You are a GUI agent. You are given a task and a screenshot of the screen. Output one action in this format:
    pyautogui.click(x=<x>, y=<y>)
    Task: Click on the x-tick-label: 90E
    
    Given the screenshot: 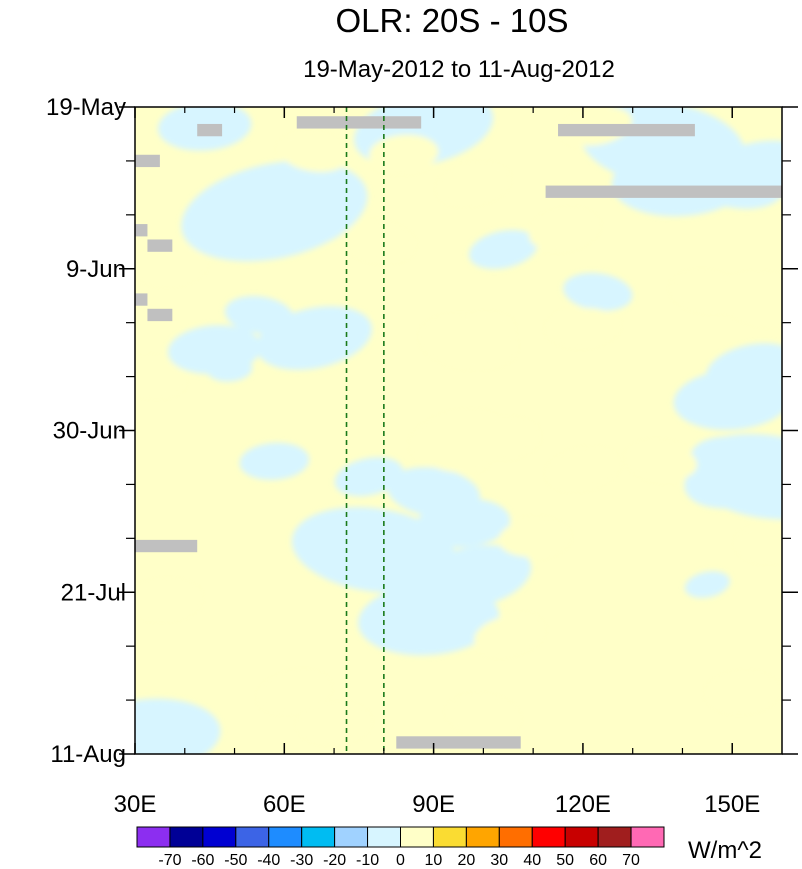 What is the action you would take?
    pyautogui.click(x=433, y=804)
    